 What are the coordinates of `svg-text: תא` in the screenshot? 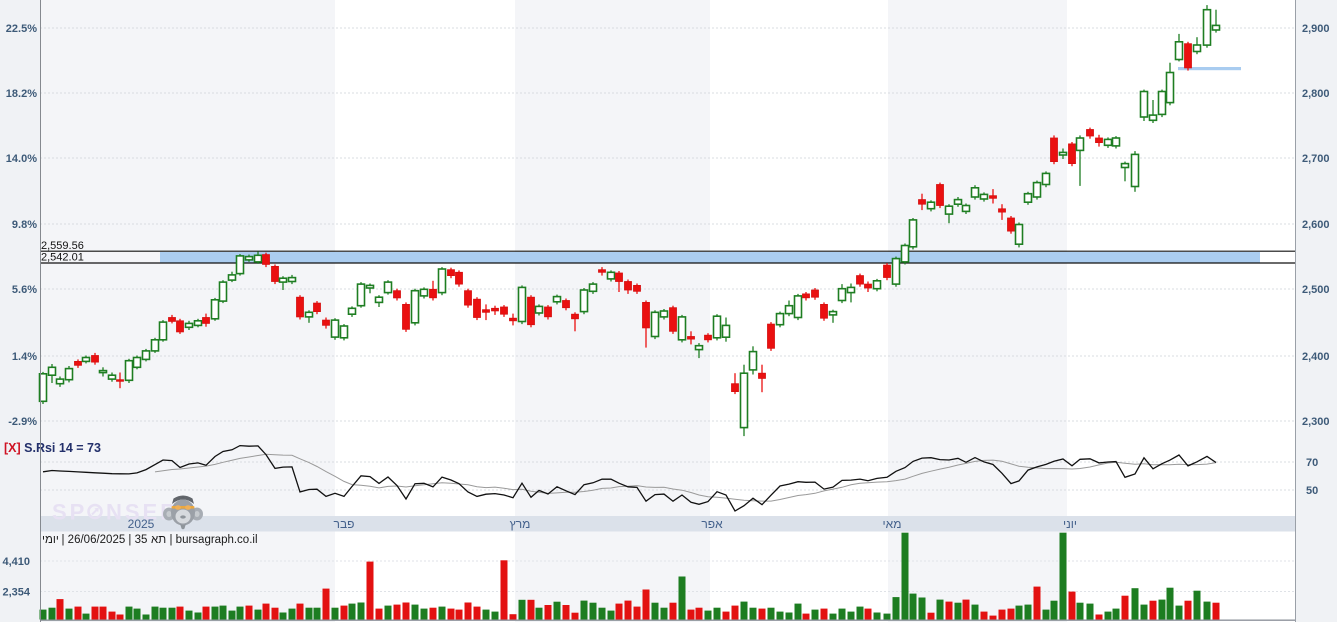 It's located at (158, 540).